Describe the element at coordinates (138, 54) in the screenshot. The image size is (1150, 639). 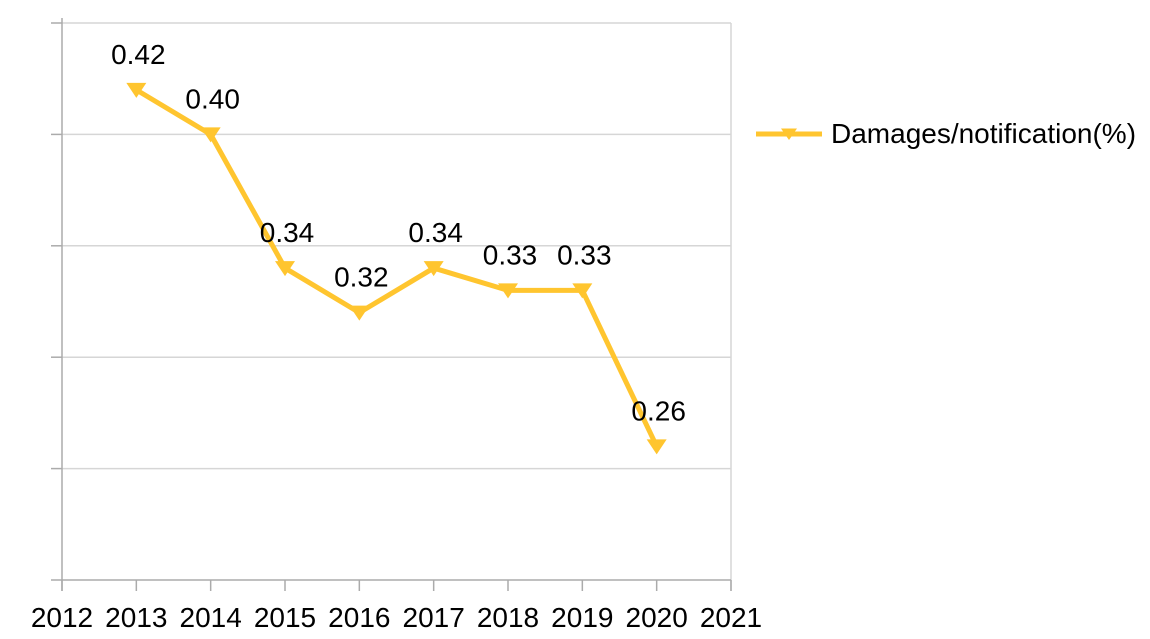
I see `data-label: 0.42` at that location.